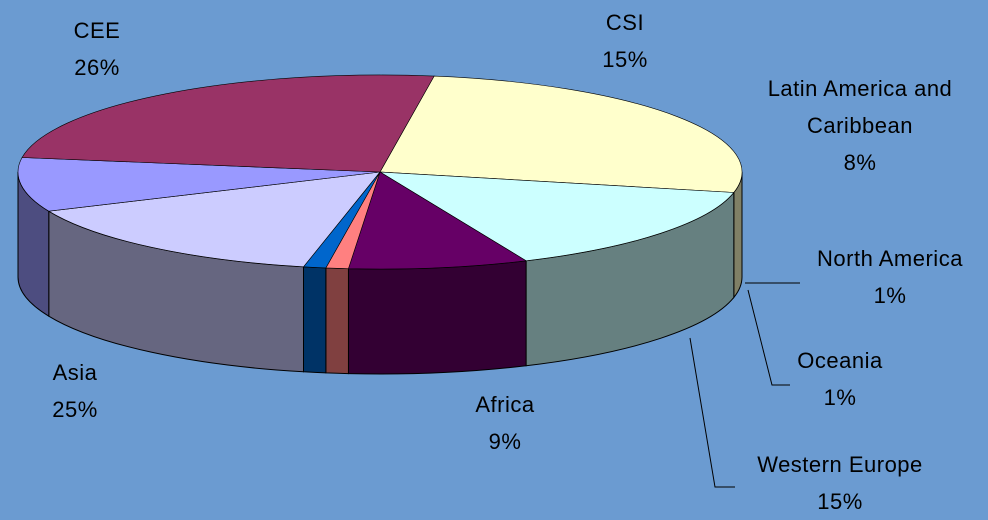 Image resolution: width=988 pixels, height=520 pixels. What do you see at coordinates (625, 41) in the screenshot?
I see `data-label: CSI 15%` at bounding box center [625, 41].